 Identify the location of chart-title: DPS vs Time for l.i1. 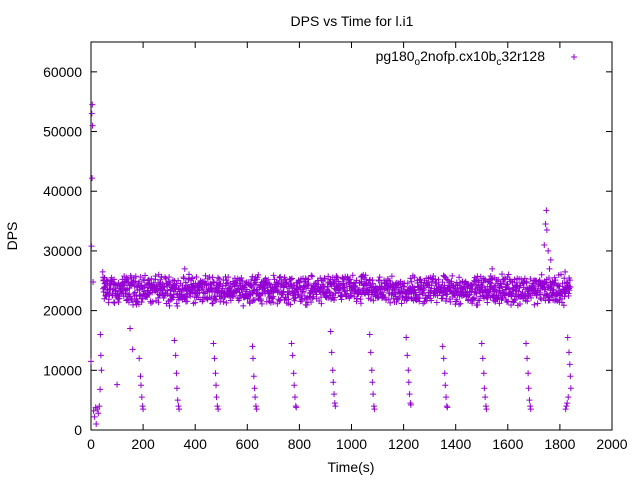
(352, 21).